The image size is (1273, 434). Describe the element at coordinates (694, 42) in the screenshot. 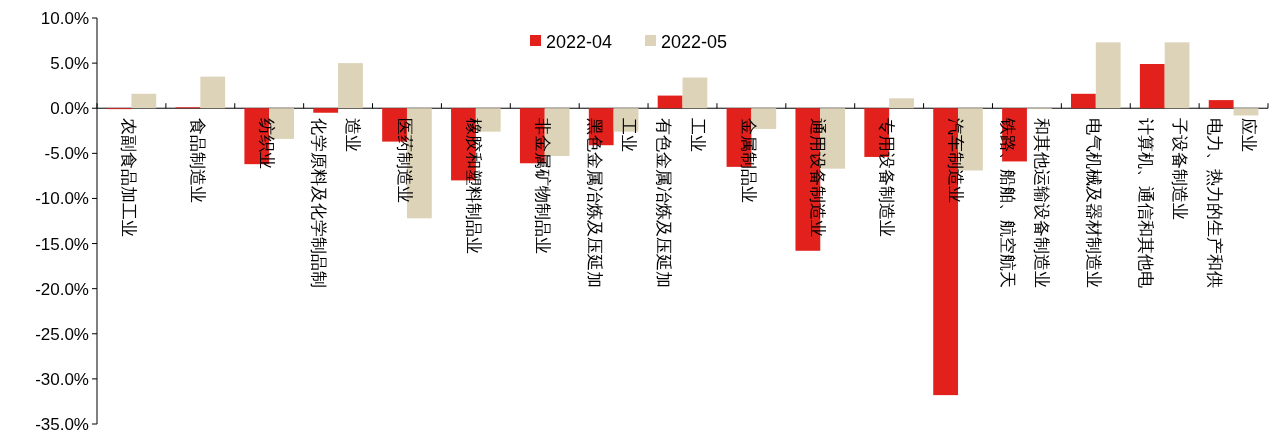

I see `legend-label: 2022-05` at that location.